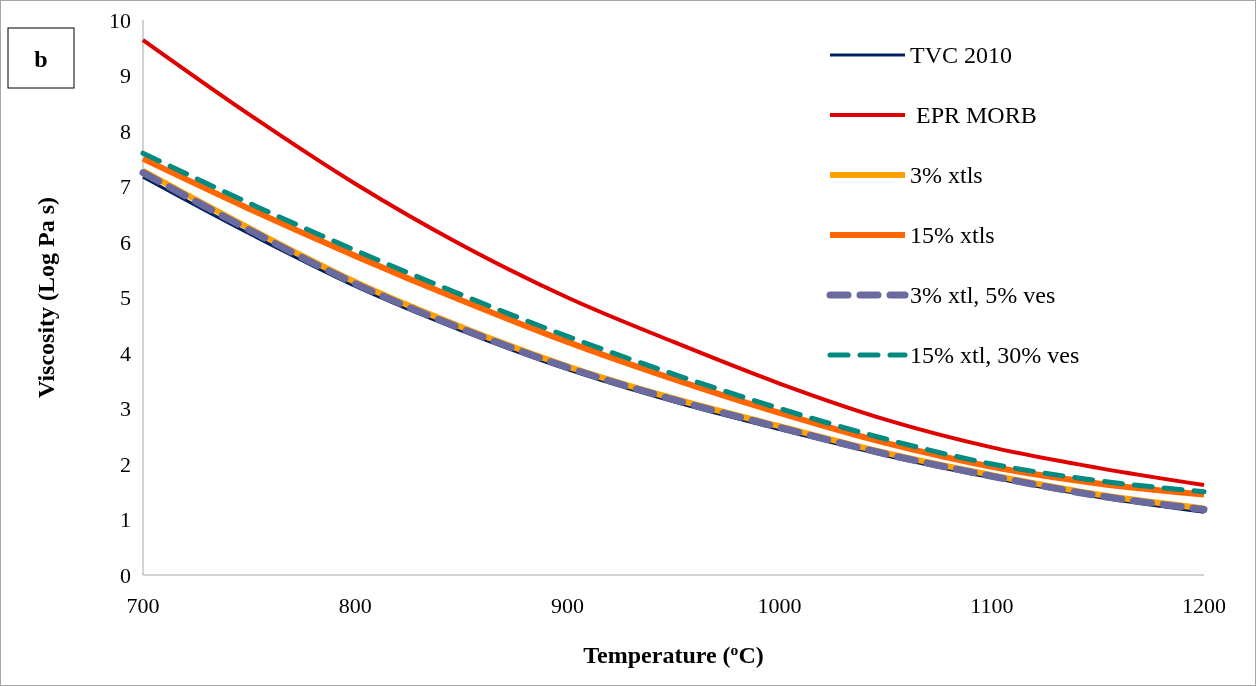 This screenshot has width=1256, height=686. Describe the element at coordinates (355, 605) in the screenshot. I see `x-tick-label: 800` at that location.